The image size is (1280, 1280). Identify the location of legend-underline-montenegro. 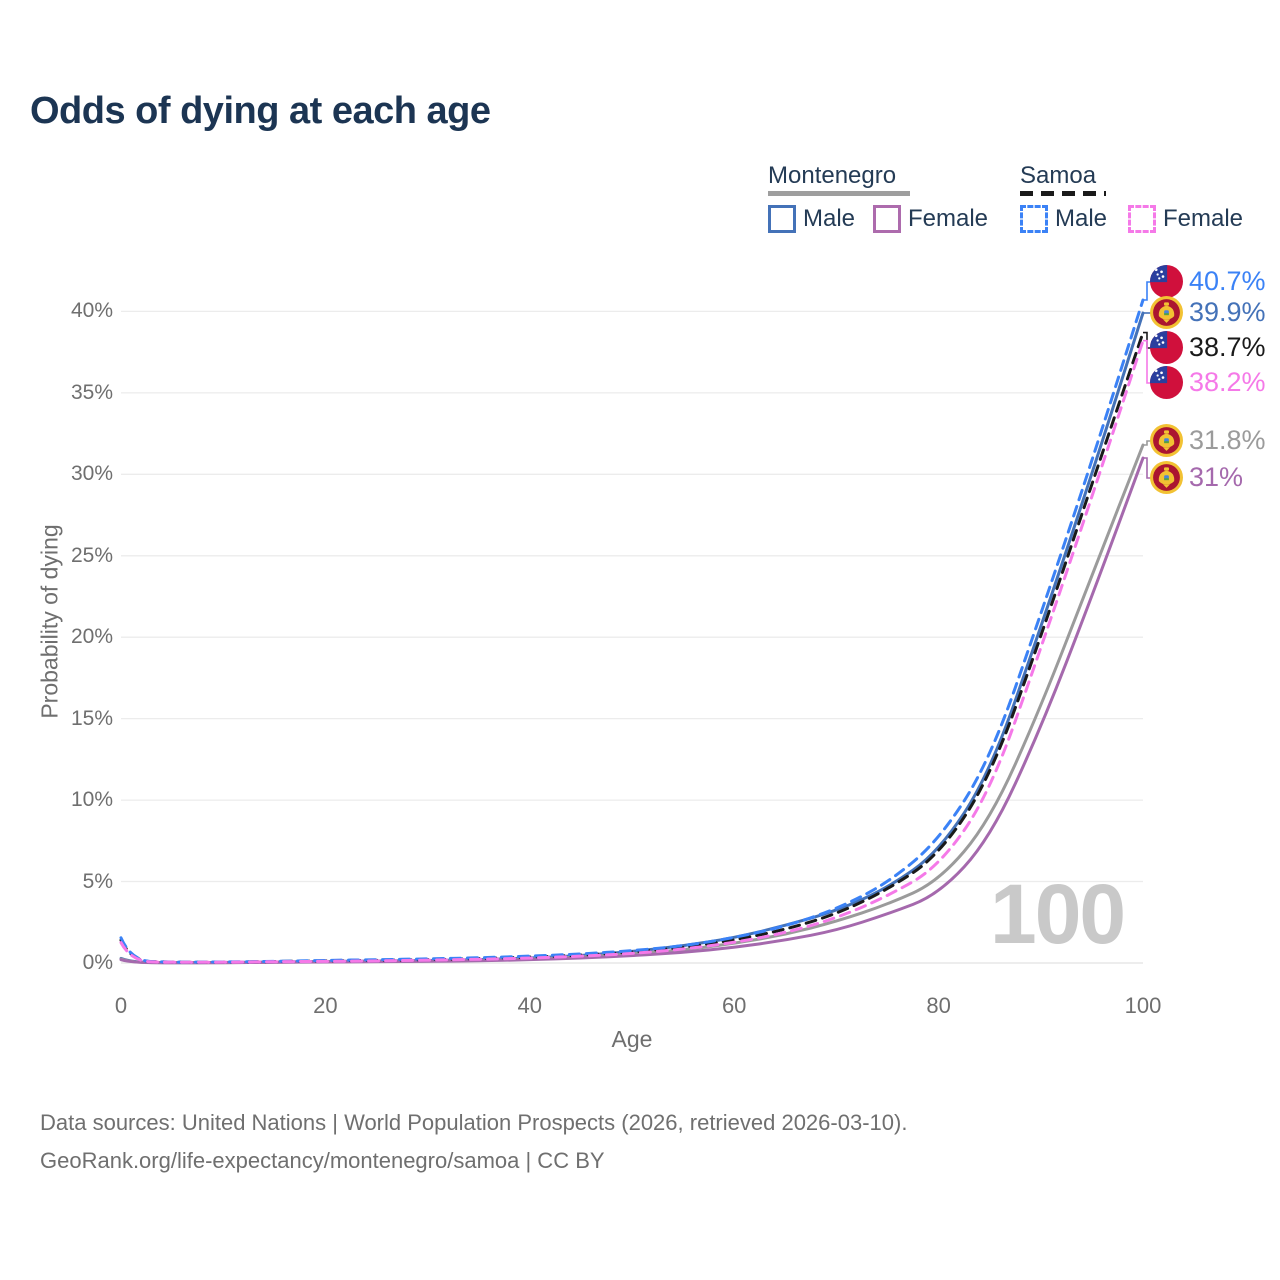
(839, 193).